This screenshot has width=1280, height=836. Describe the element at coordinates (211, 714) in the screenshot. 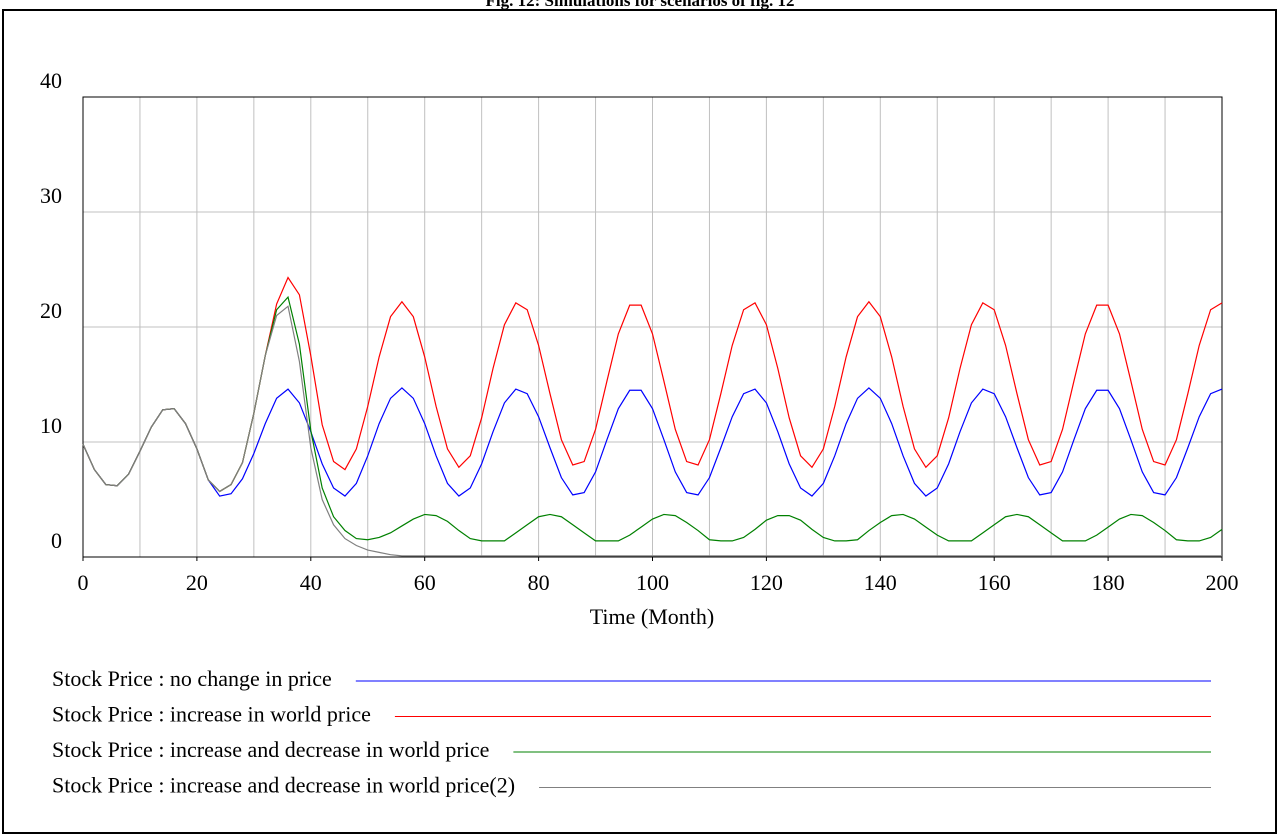

I see `legend-label: Stock Price : increase in world price` at that location.